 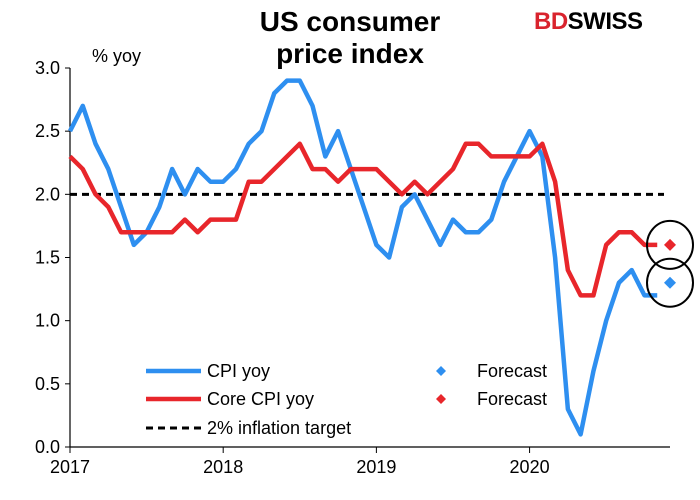 I want to click on y-tick-label: 2.0, so click(x=47, y=194).